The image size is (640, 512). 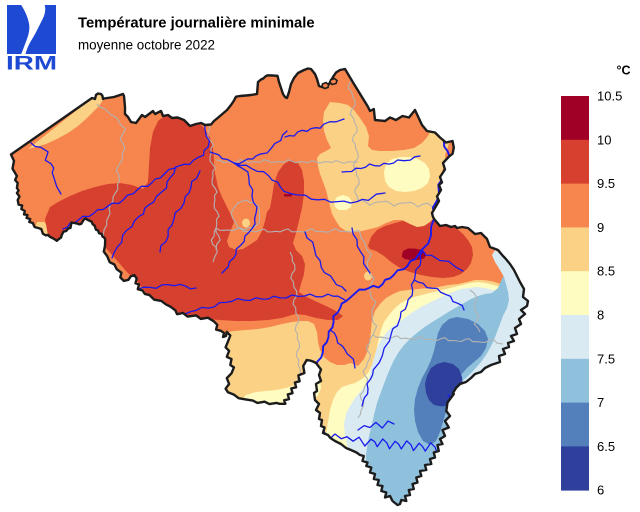 What do you see at coordinates (31, 64) in the screenshot?
I see `svg-text: IRM` at bounding box center [31, 64].